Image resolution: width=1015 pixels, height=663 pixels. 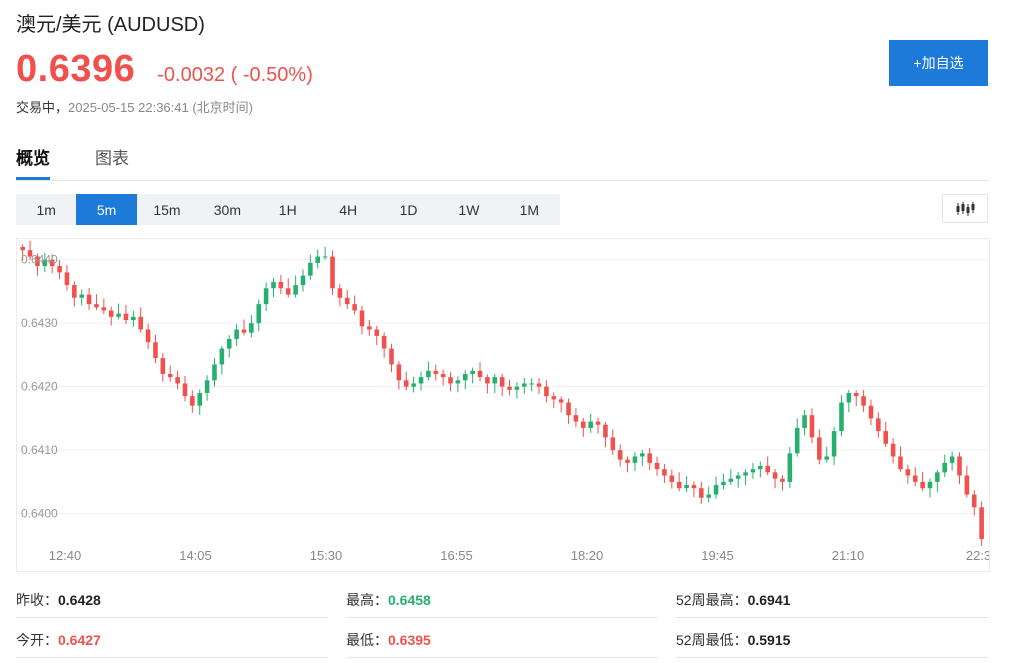 What do you see at coordinates (42, 107) in the screenshot?
I see `trade-status: 交易中，` at bounding box center [42, 107].